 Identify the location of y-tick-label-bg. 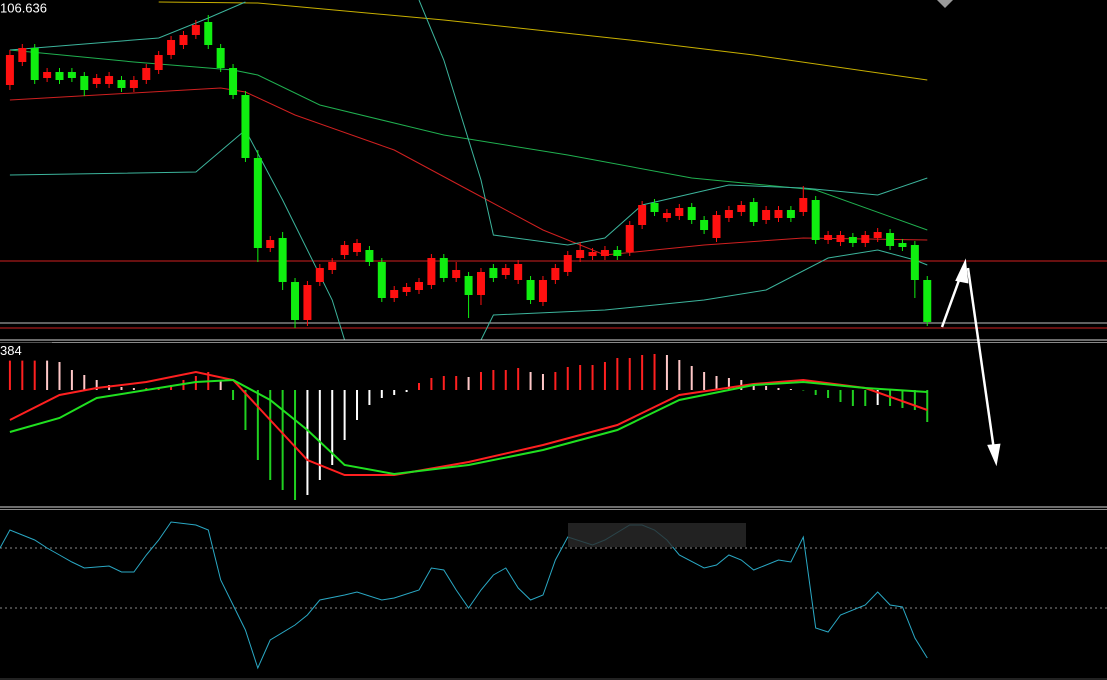
(26, 9).